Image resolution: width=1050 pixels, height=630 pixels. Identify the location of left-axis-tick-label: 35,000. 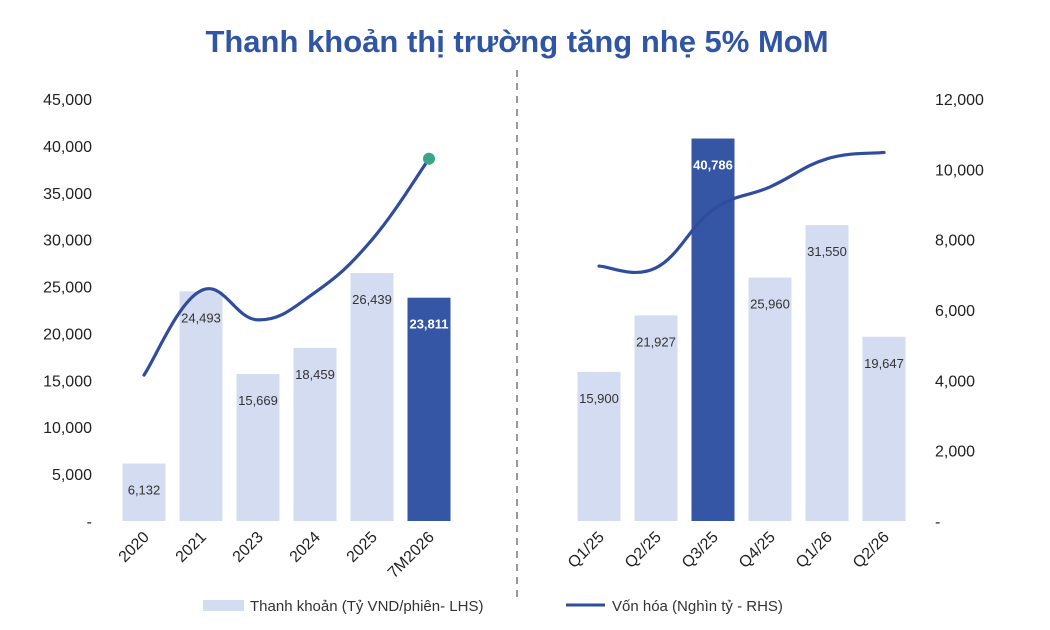
(67, 194).